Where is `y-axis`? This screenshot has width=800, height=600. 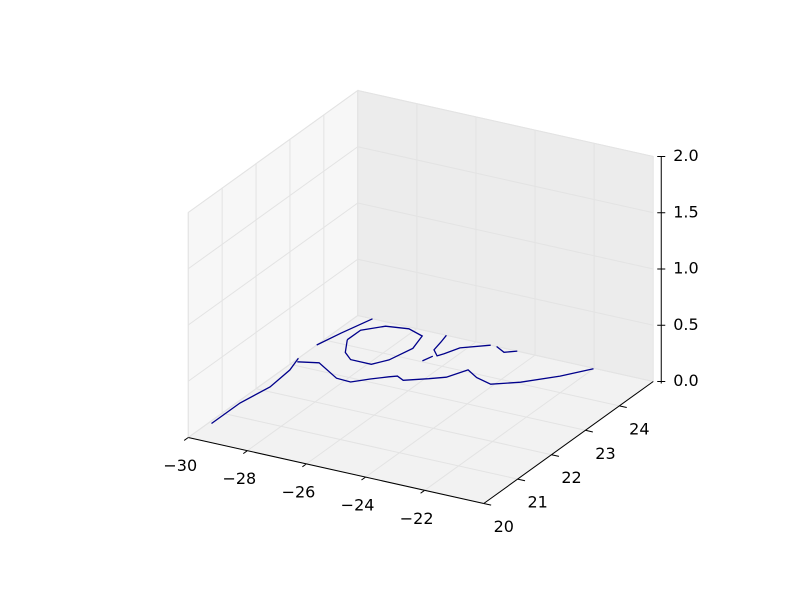
y-axis is located at coordinates (568, 442).